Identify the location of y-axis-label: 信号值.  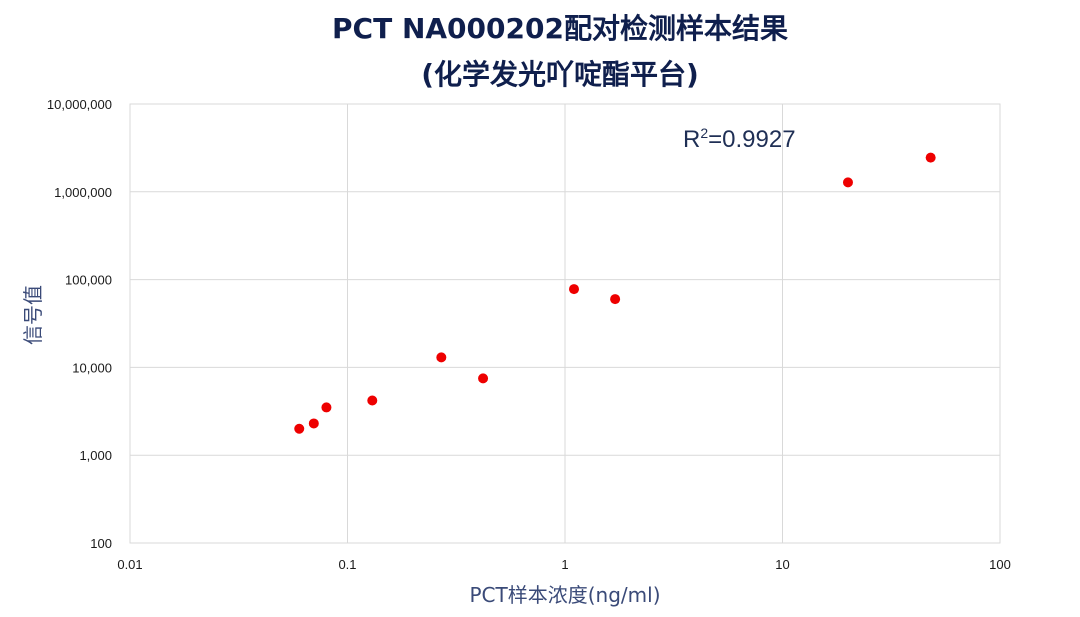
(33, 315).